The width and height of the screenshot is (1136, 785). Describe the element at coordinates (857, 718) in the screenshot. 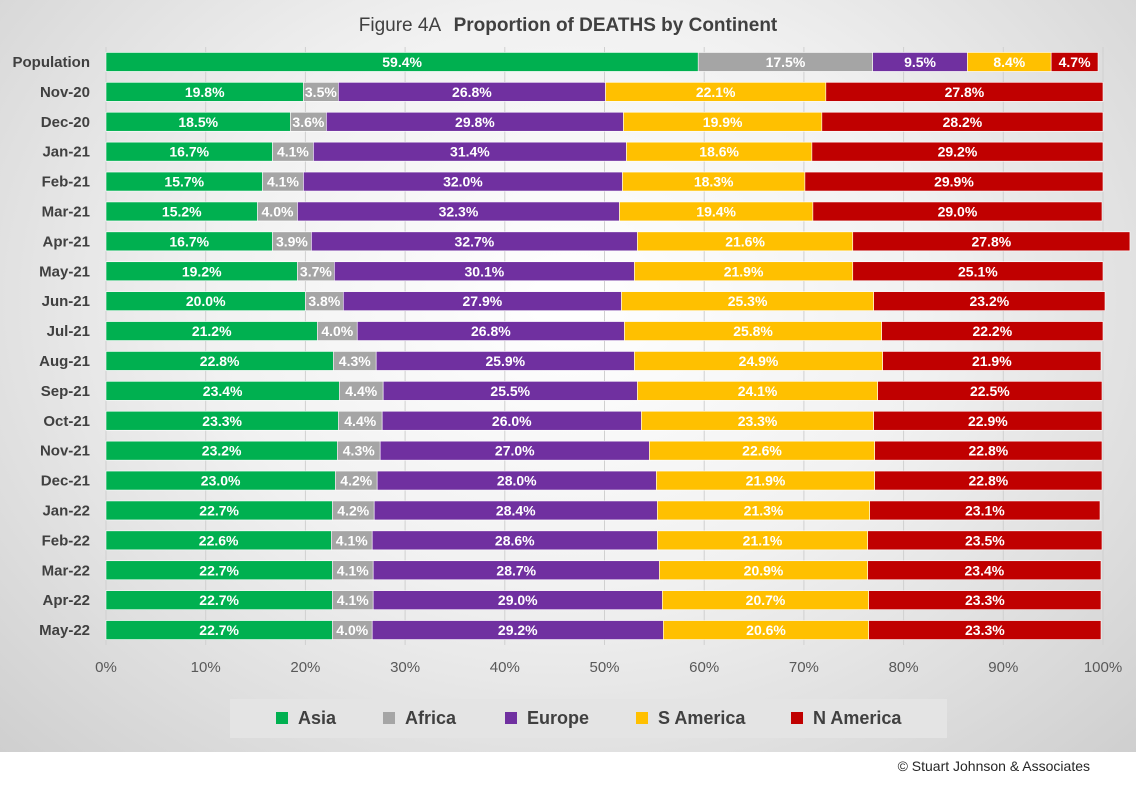

I see `legend-label: N America` at that location.